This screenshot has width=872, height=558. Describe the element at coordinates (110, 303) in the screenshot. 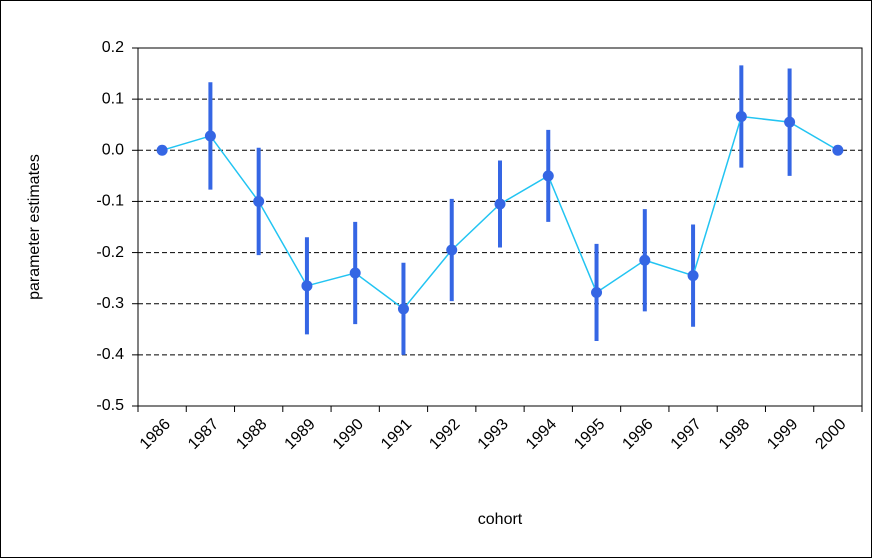

I see `y-tick-label: -0.3` at that location.